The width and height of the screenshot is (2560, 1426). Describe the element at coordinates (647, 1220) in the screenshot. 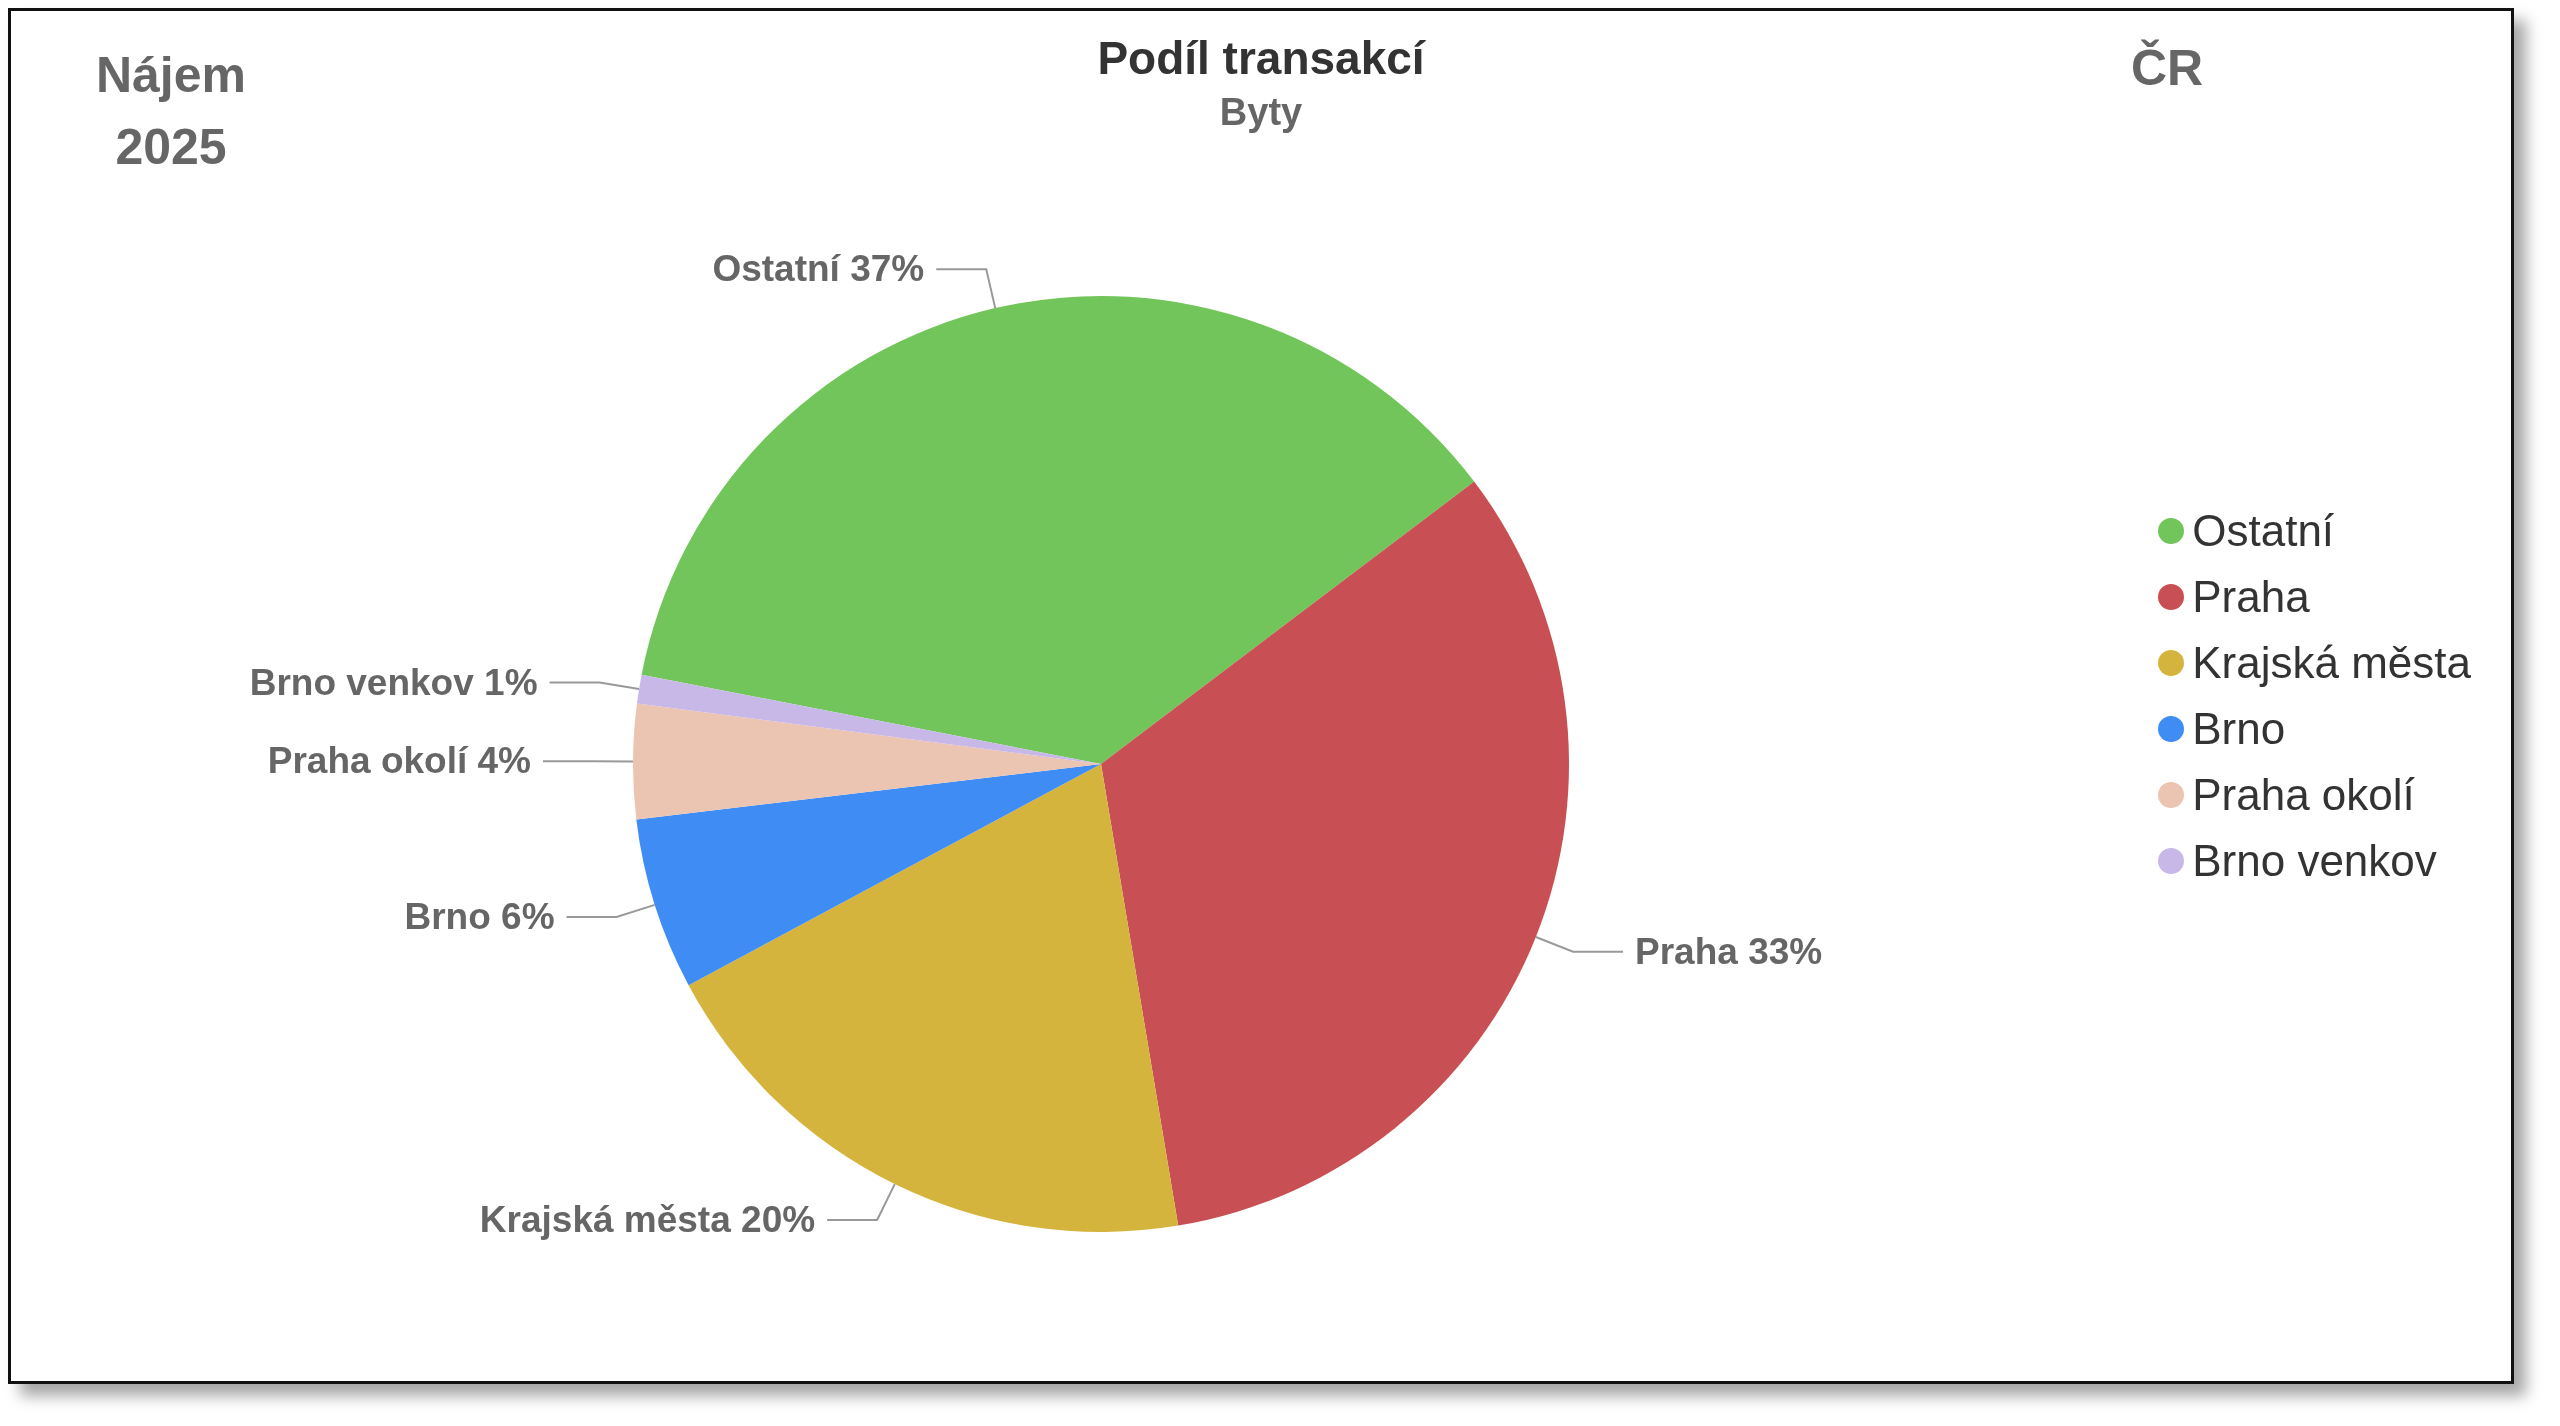

I see `category-label: Krajská města 20%` at that location.